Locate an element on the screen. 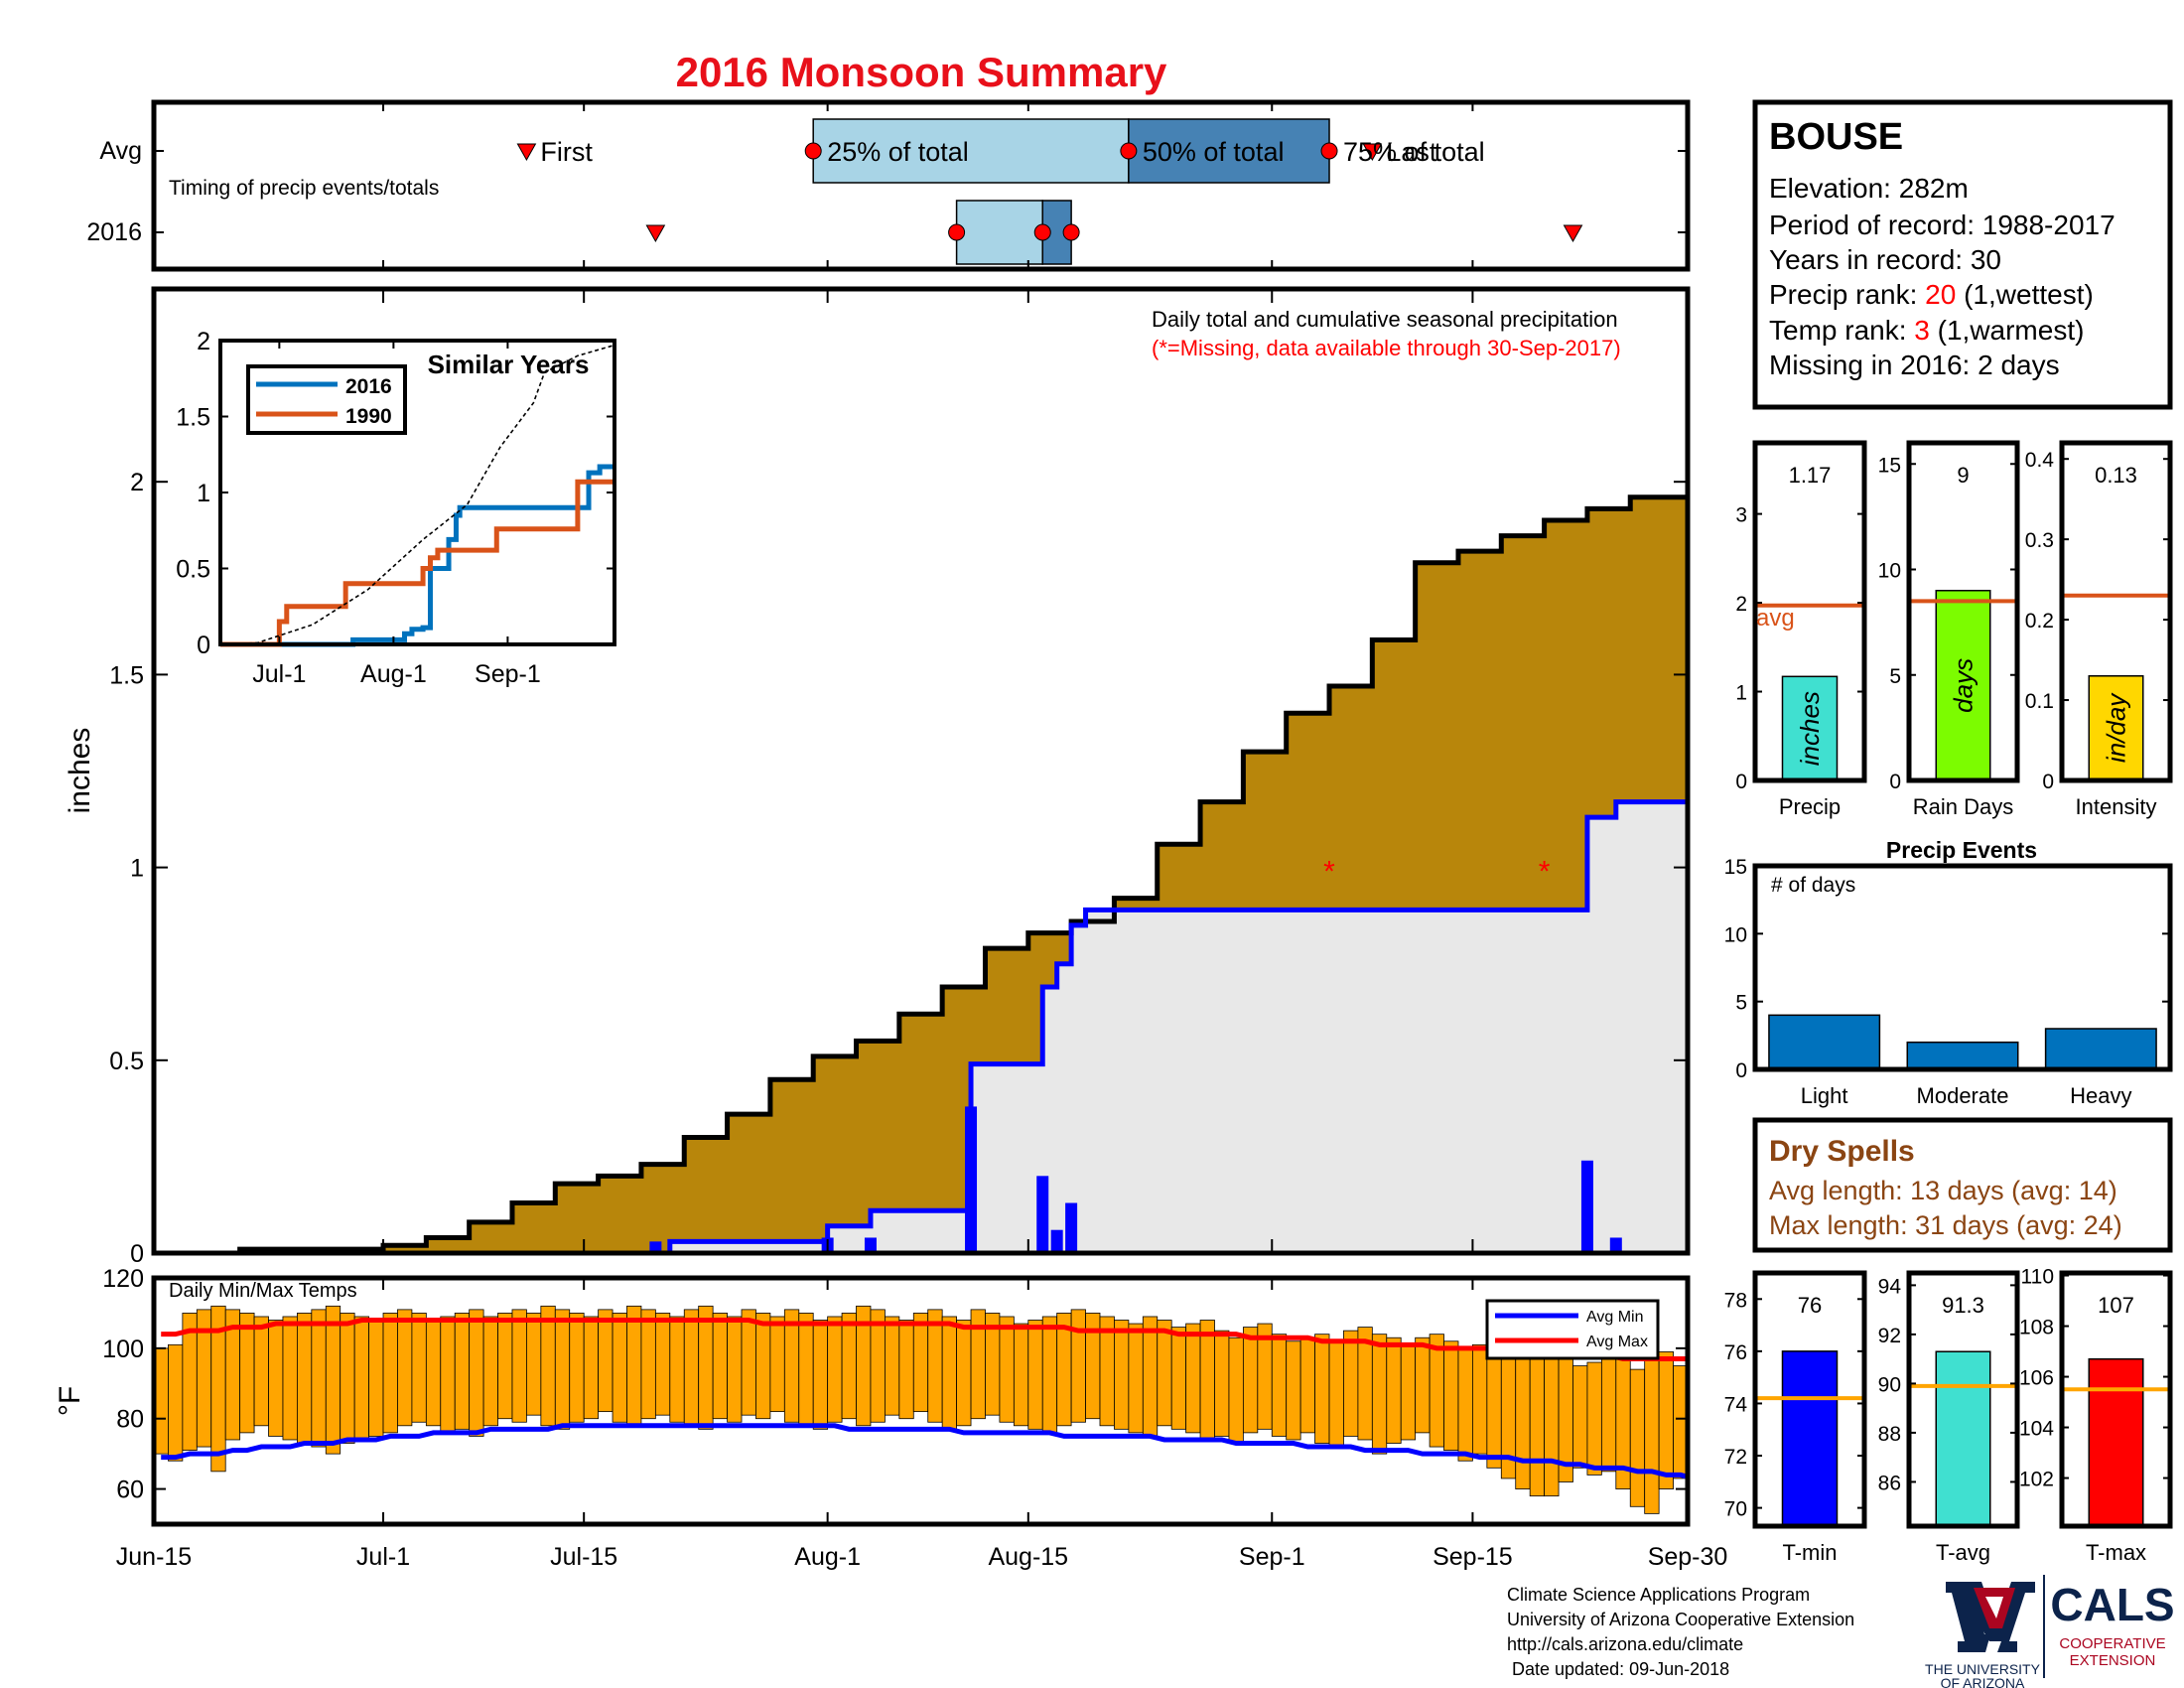 Image resolution: width=2184 pixels, height=1688 pixels. timing-last-marker-2016 is located at coordinates (1573, 233).